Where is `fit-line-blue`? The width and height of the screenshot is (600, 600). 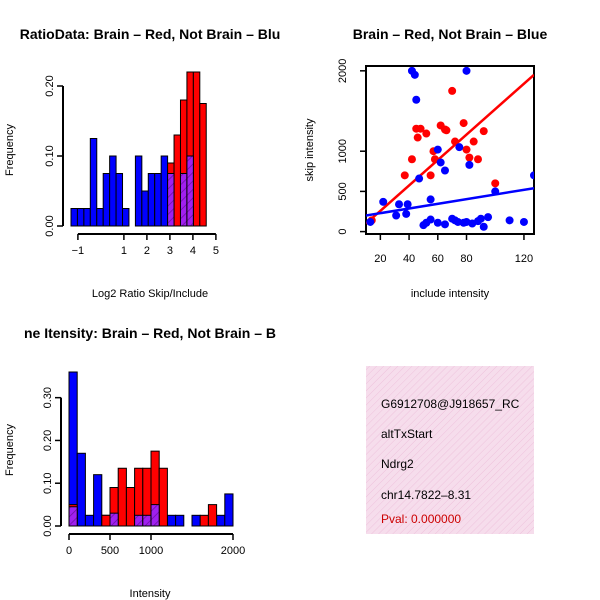
fit-line-blue is located at coordinates (450, 201).